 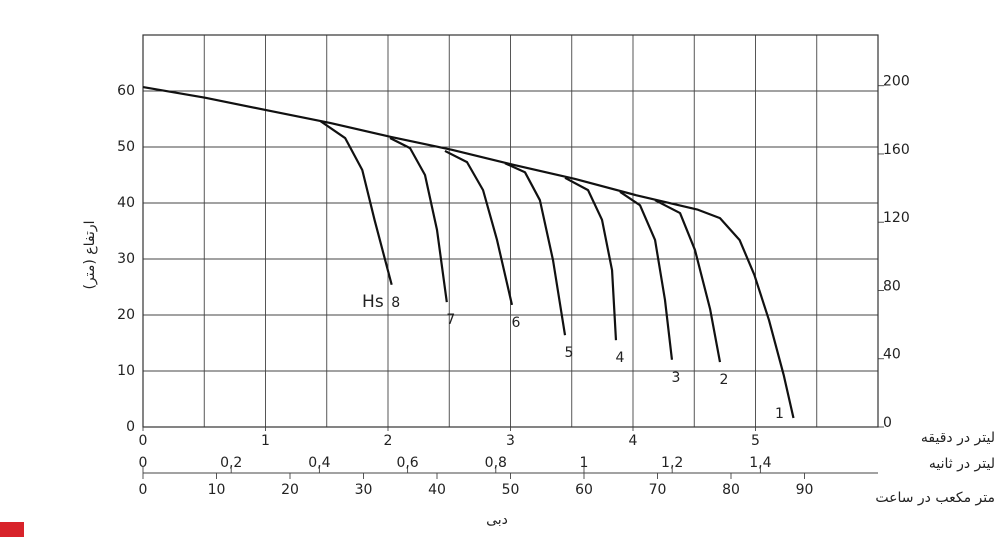 What do you see at coordinates (892, 286) in the screenshot?
I see `y2-tick-label: 80` at bounding box center [892, 286].